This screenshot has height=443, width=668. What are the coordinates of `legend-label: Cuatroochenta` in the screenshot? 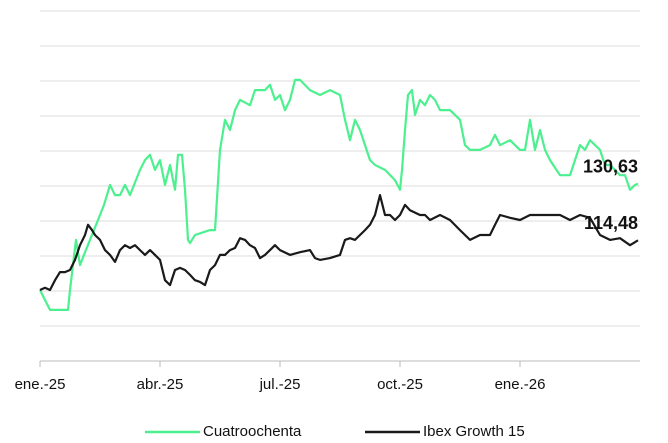 It's located at (252, 431).